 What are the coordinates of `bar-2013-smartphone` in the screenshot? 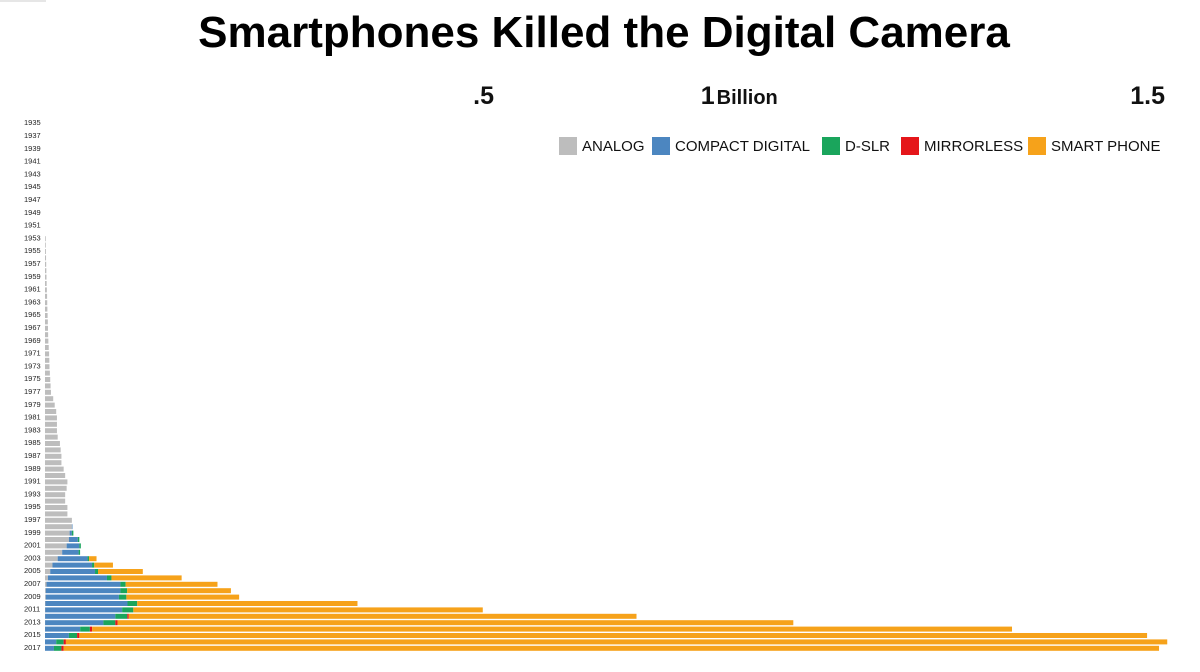 It's located at (455, 623).